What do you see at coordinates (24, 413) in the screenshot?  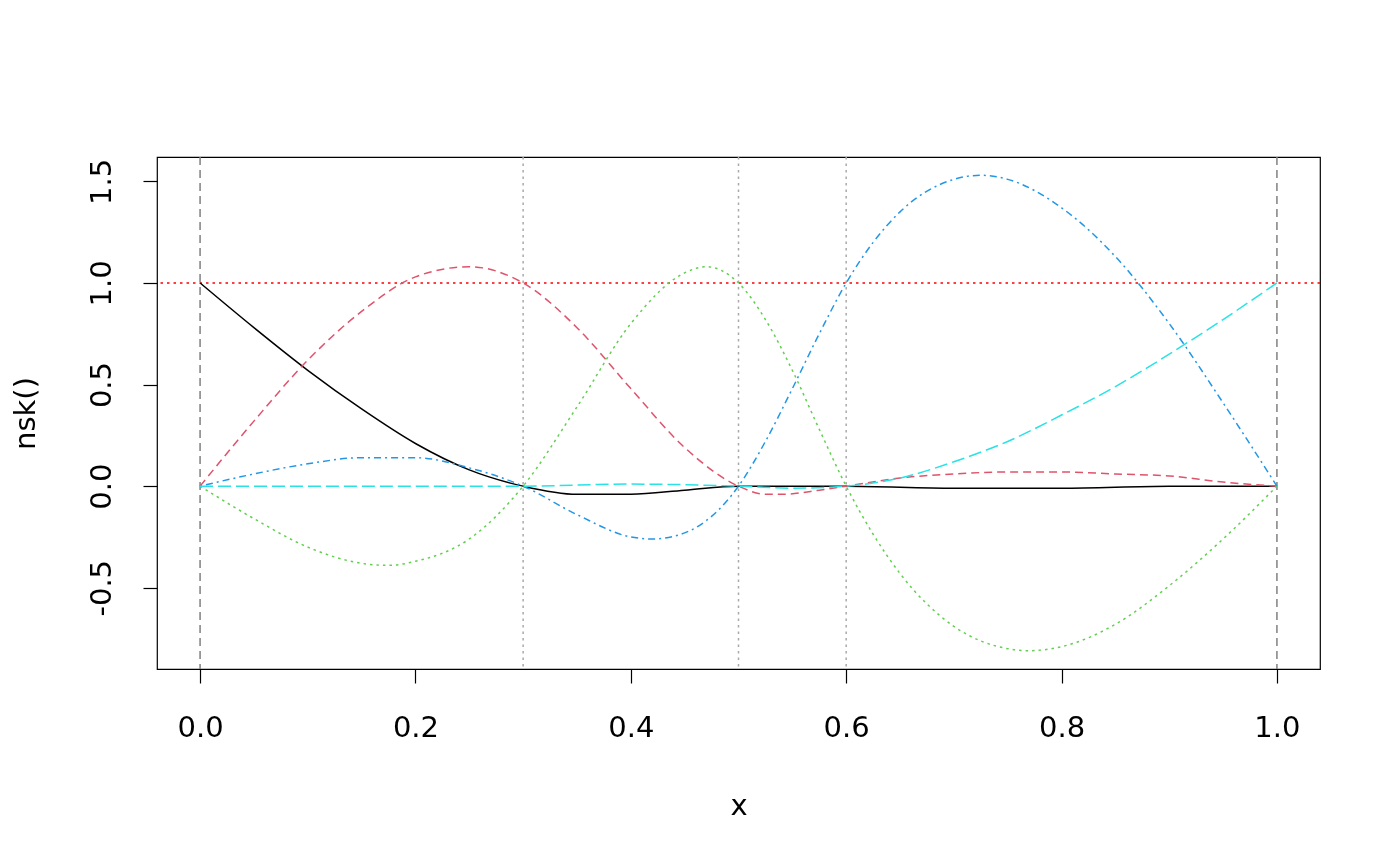 I see `y-axis-title: nsk()` at bounding box center [24, 413].